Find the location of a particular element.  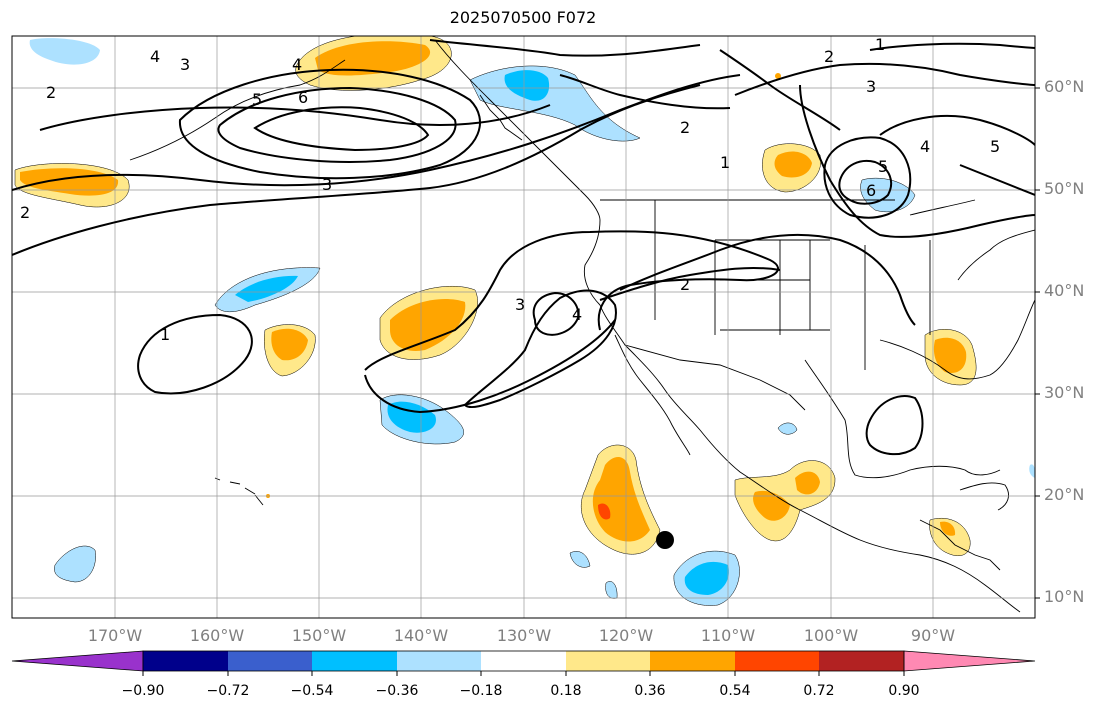

longitude-label: 160°W is located at coordinates (217, 635).